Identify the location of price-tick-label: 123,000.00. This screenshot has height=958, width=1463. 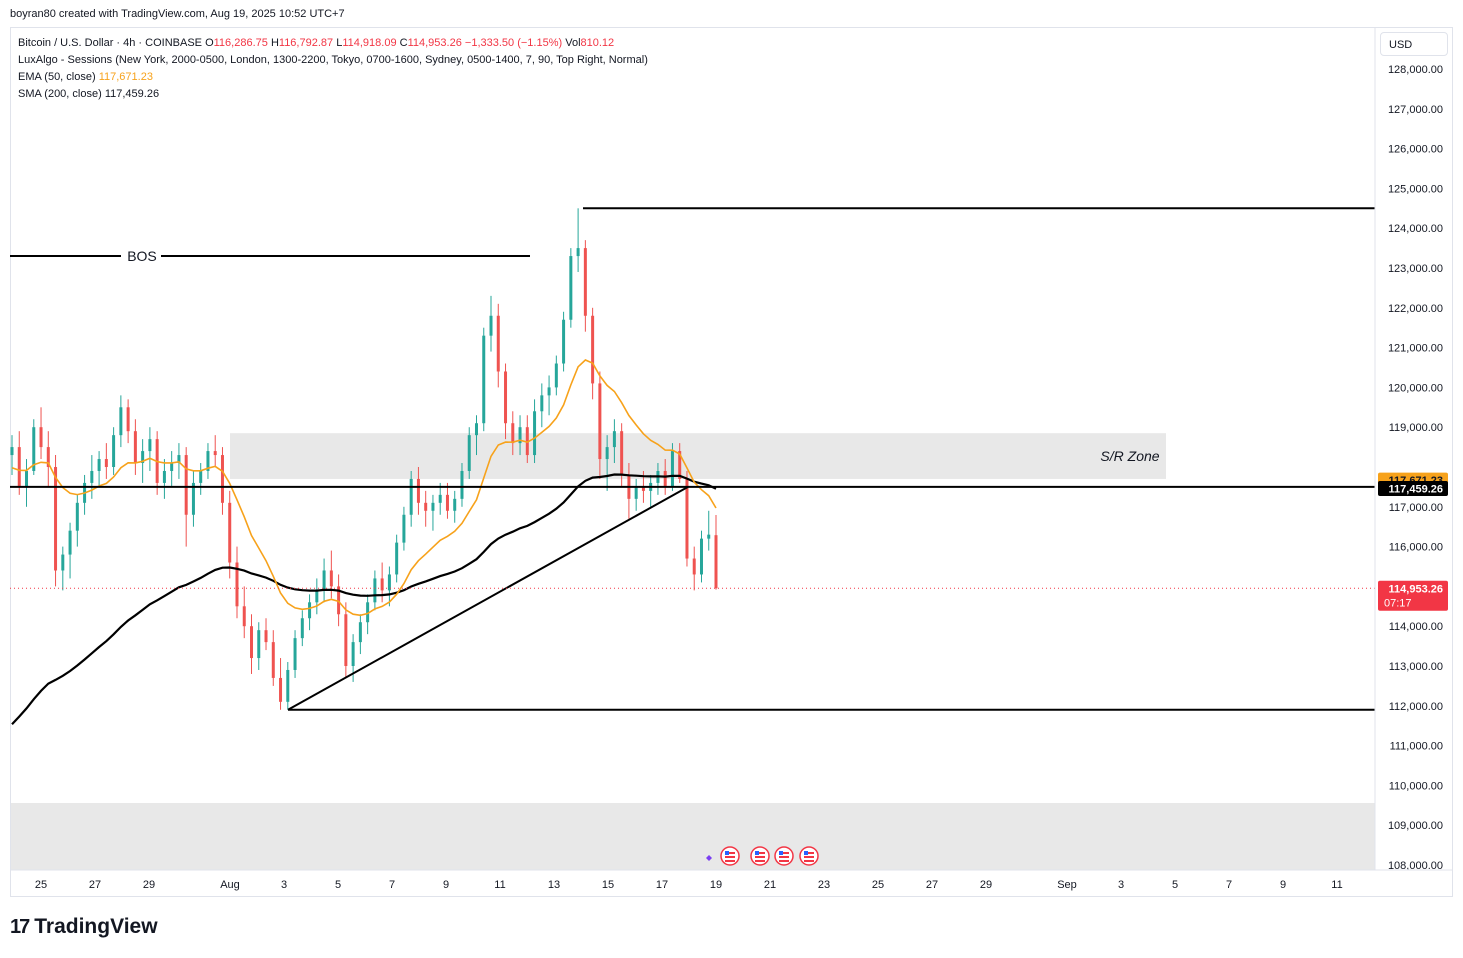
(1415, 269).